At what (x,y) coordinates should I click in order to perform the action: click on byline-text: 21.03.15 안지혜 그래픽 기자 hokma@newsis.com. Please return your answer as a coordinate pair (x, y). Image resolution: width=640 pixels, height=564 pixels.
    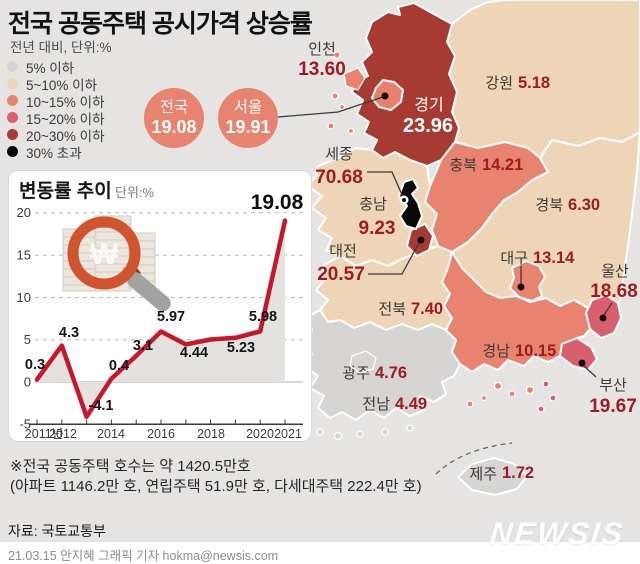
    Looking at the image, I should click on (143, 556).